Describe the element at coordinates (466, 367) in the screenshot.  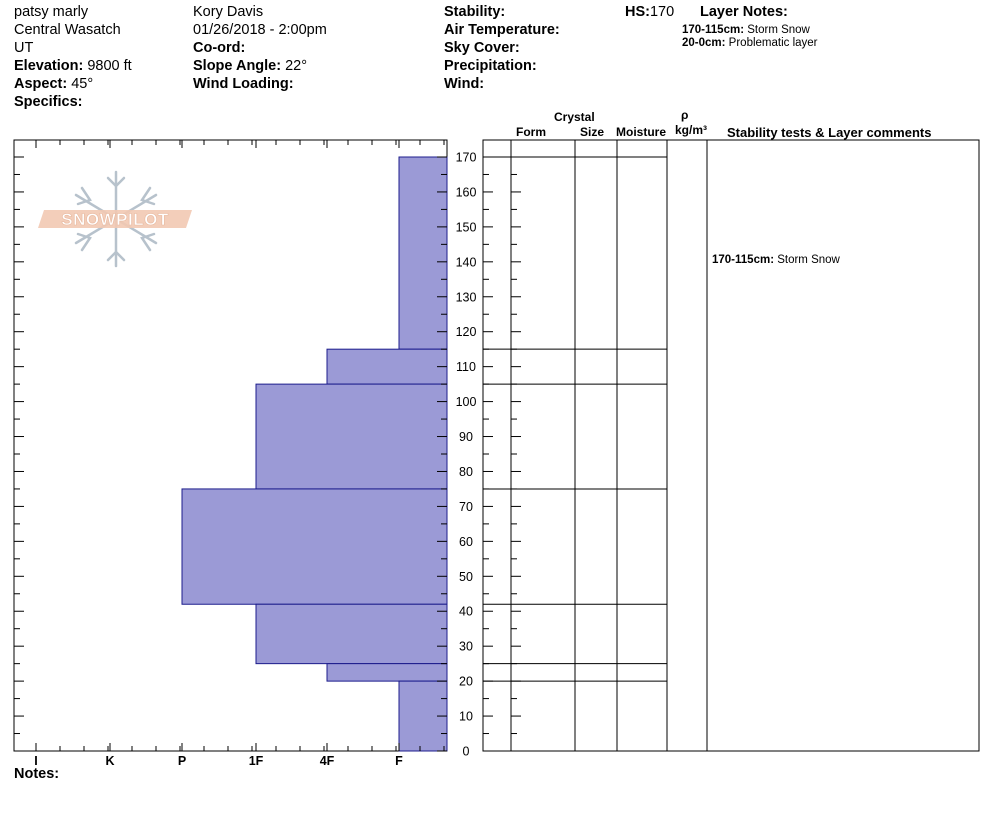
I see `depth-tick-label: 110` at that location.